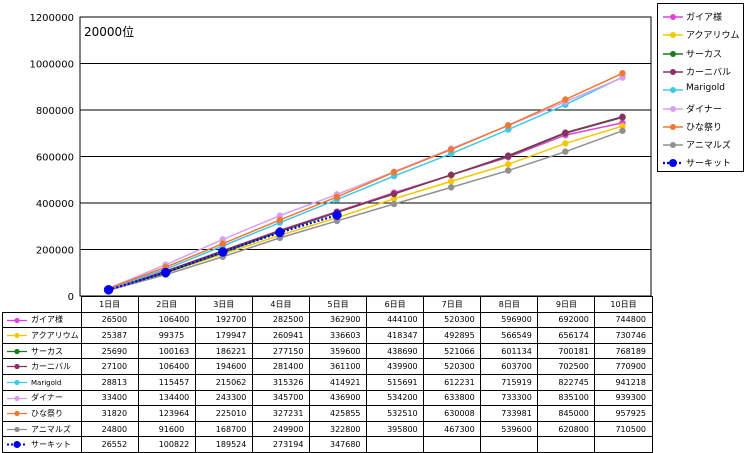  I want to click on legend-item: ガイア様, so click(701, 17).